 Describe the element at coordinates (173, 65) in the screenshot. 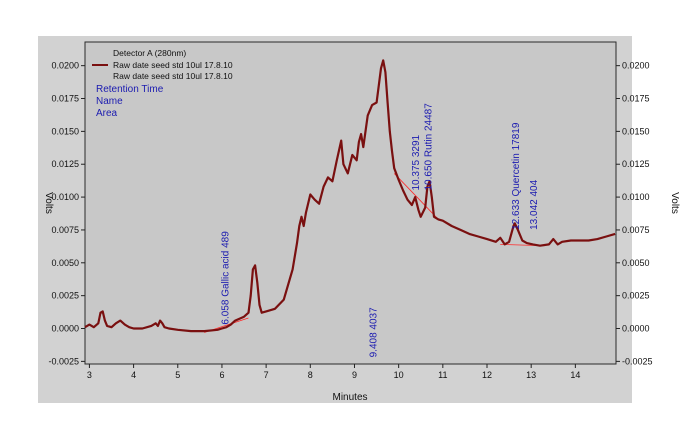

I see `legend-entry-1: Raw date seed std 10ul 17.8.10` at that location.